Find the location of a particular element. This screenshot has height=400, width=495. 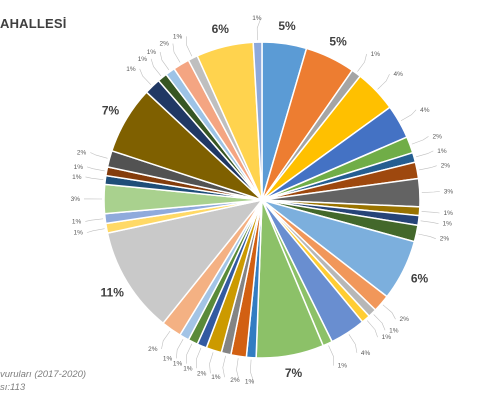

slice-label: 11% is located at coordinates (113, 292).